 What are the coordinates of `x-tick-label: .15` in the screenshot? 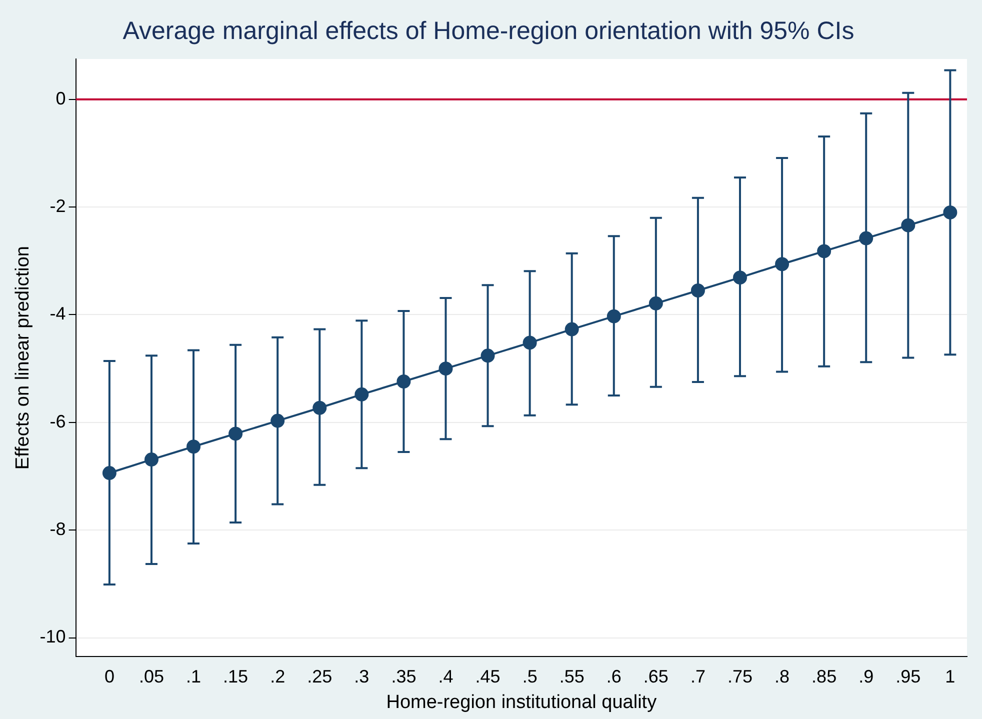 It's located at (235, 676).